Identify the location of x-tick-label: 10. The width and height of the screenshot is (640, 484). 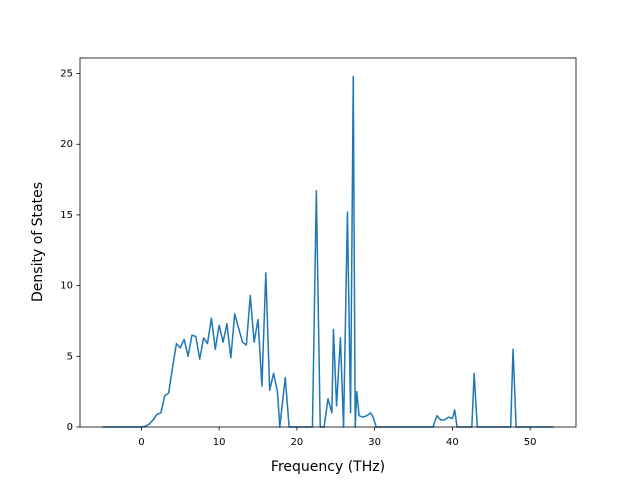
(219, 442).